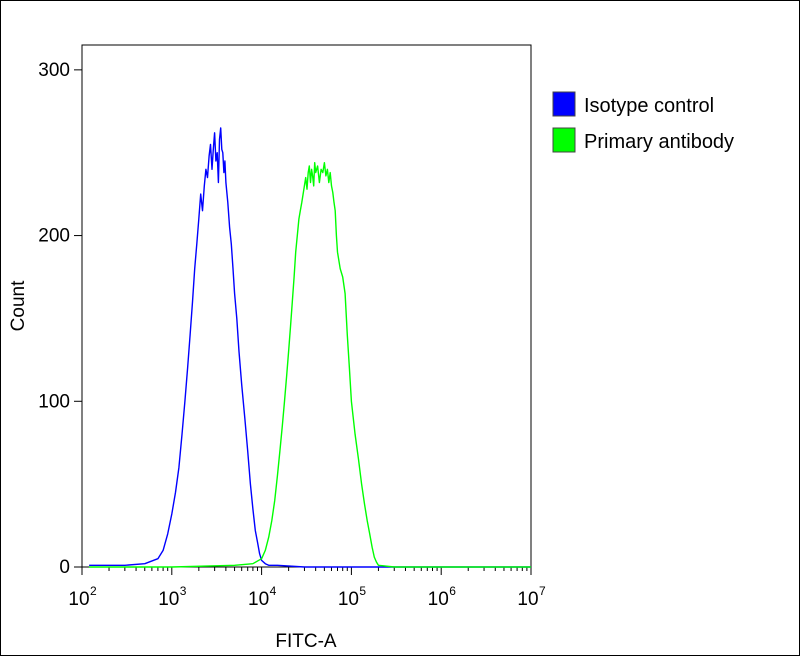  Describe the element at coordinates (649, 106) in the screenshot. I see `legend-label: Isotype control` at that location.